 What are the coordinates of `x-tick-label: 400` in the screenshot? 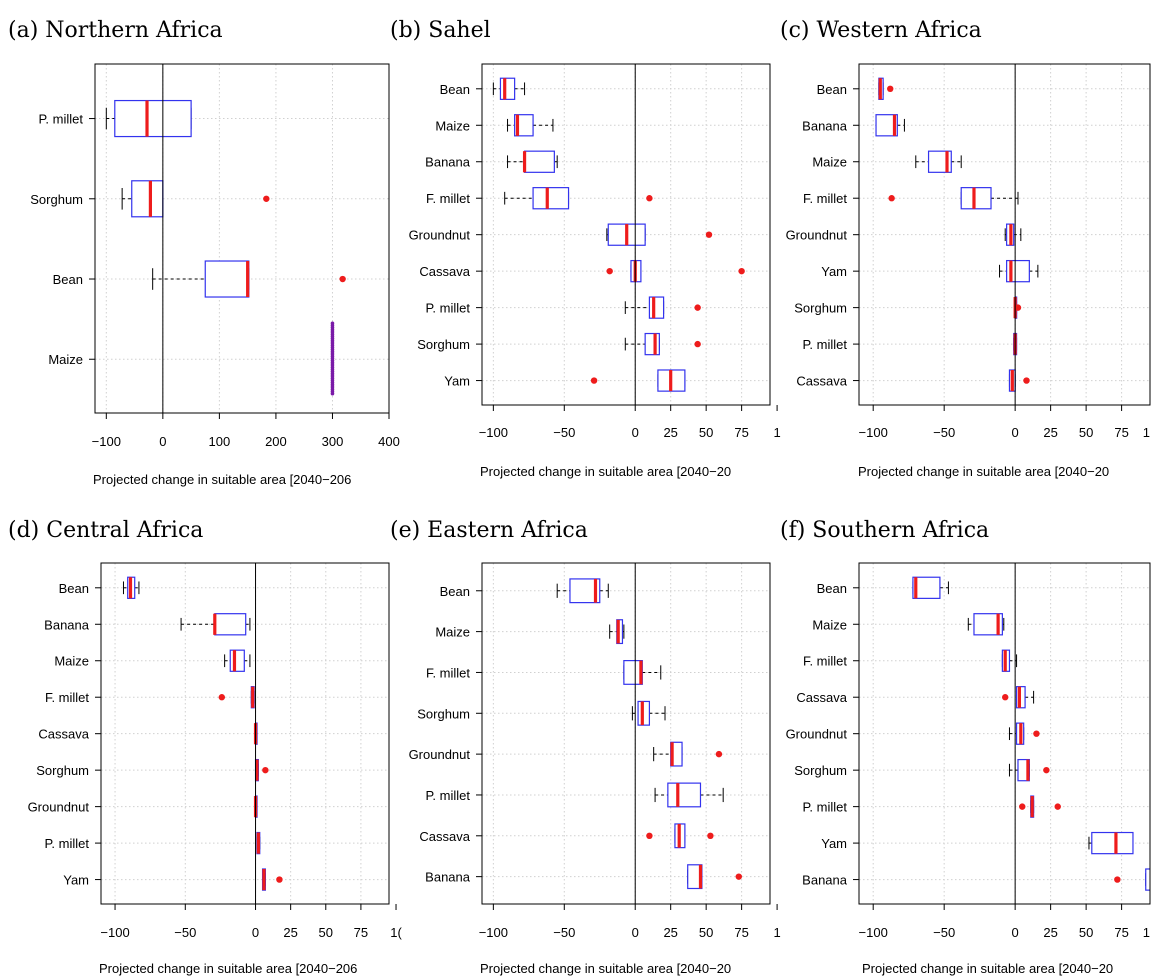 It's located at (389, 441).